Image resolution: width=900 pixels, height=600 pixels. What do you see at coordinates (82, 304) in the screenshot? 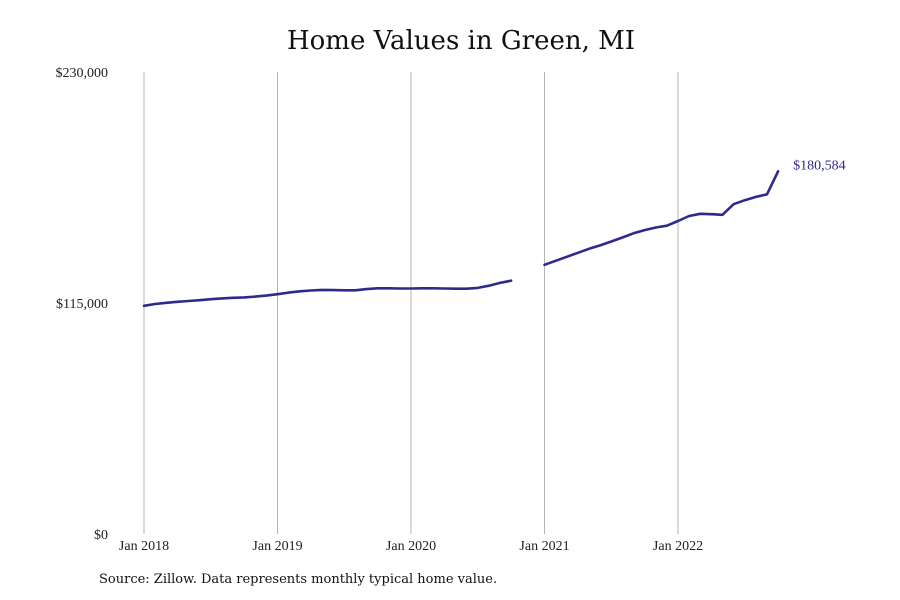
I see `y-tick-label: $115,000` at bounding box center [82, 304].